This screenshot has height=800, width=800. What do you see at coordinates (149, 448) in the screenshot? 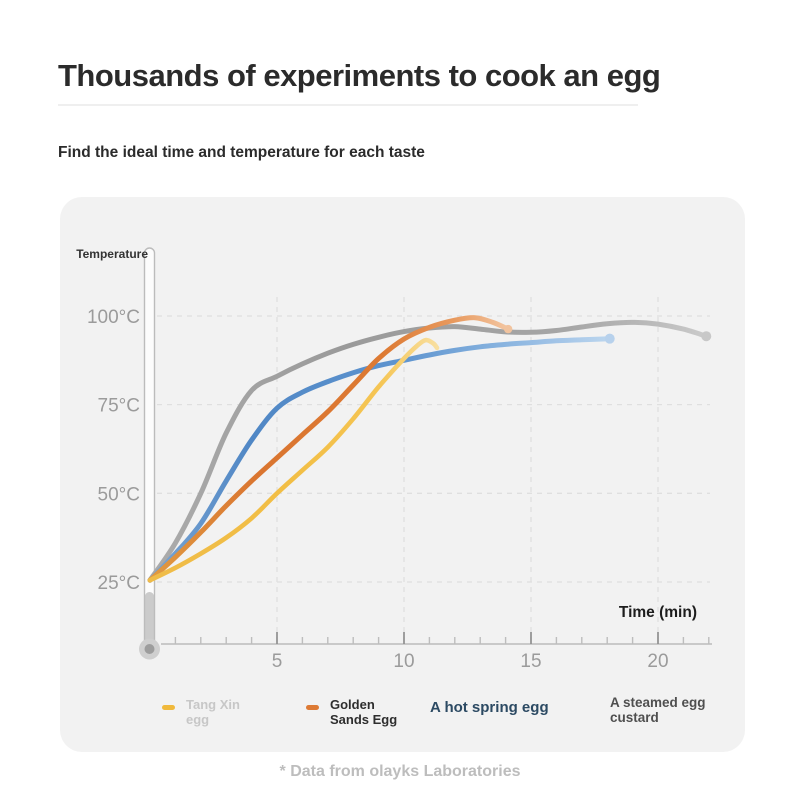
I see `thermometer-tube-fill` at bounding box center [149, 448].